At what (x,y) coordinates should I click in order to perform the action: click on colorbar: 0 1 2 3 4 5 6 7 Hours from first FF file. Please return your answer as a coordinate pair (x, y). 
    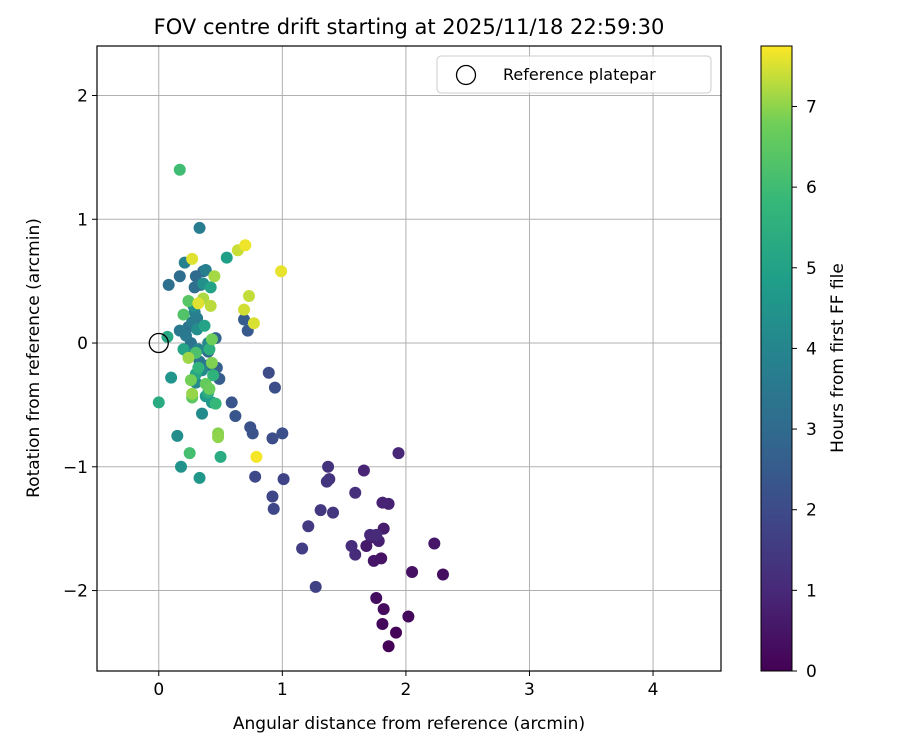
    Looking at the image, I should click on (804, 363).